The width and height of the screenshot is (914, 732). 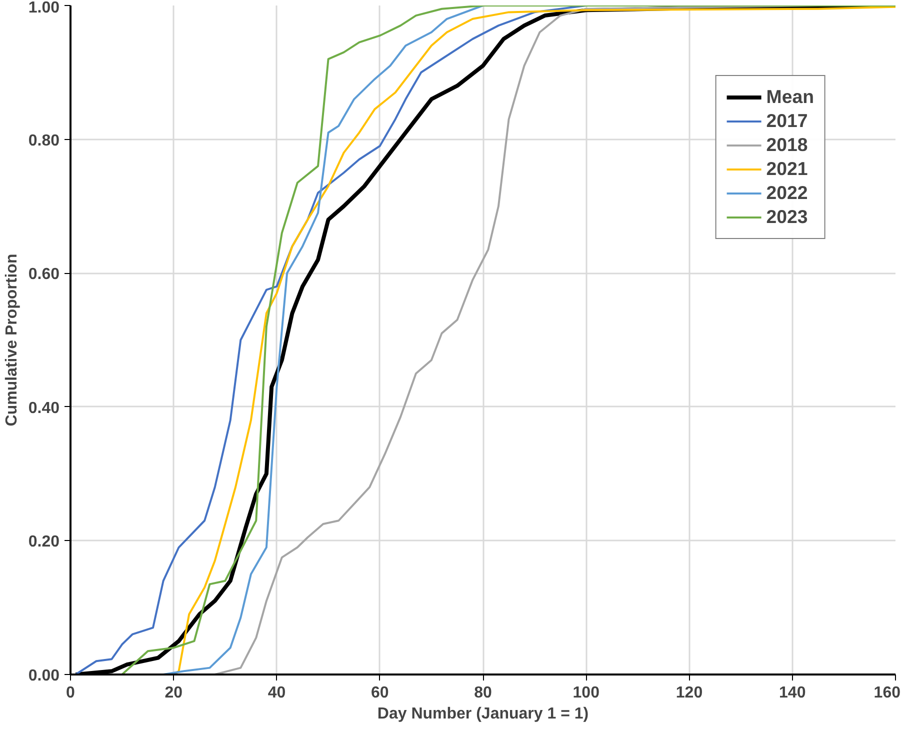 I want to click on x-tick-label: 20, so click(x=173, y=693).